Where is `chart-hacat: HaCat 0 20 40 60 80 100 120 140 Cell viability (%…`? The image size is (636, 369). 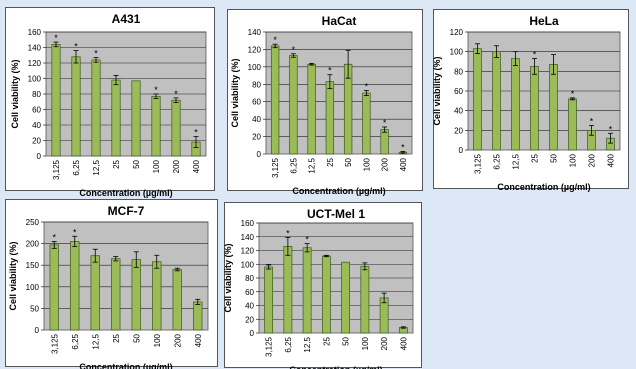
chart-hacat: HaCat 0 20 40 60 80 100 120 140 Cell viability (%… is located at coordinates (321, 105).